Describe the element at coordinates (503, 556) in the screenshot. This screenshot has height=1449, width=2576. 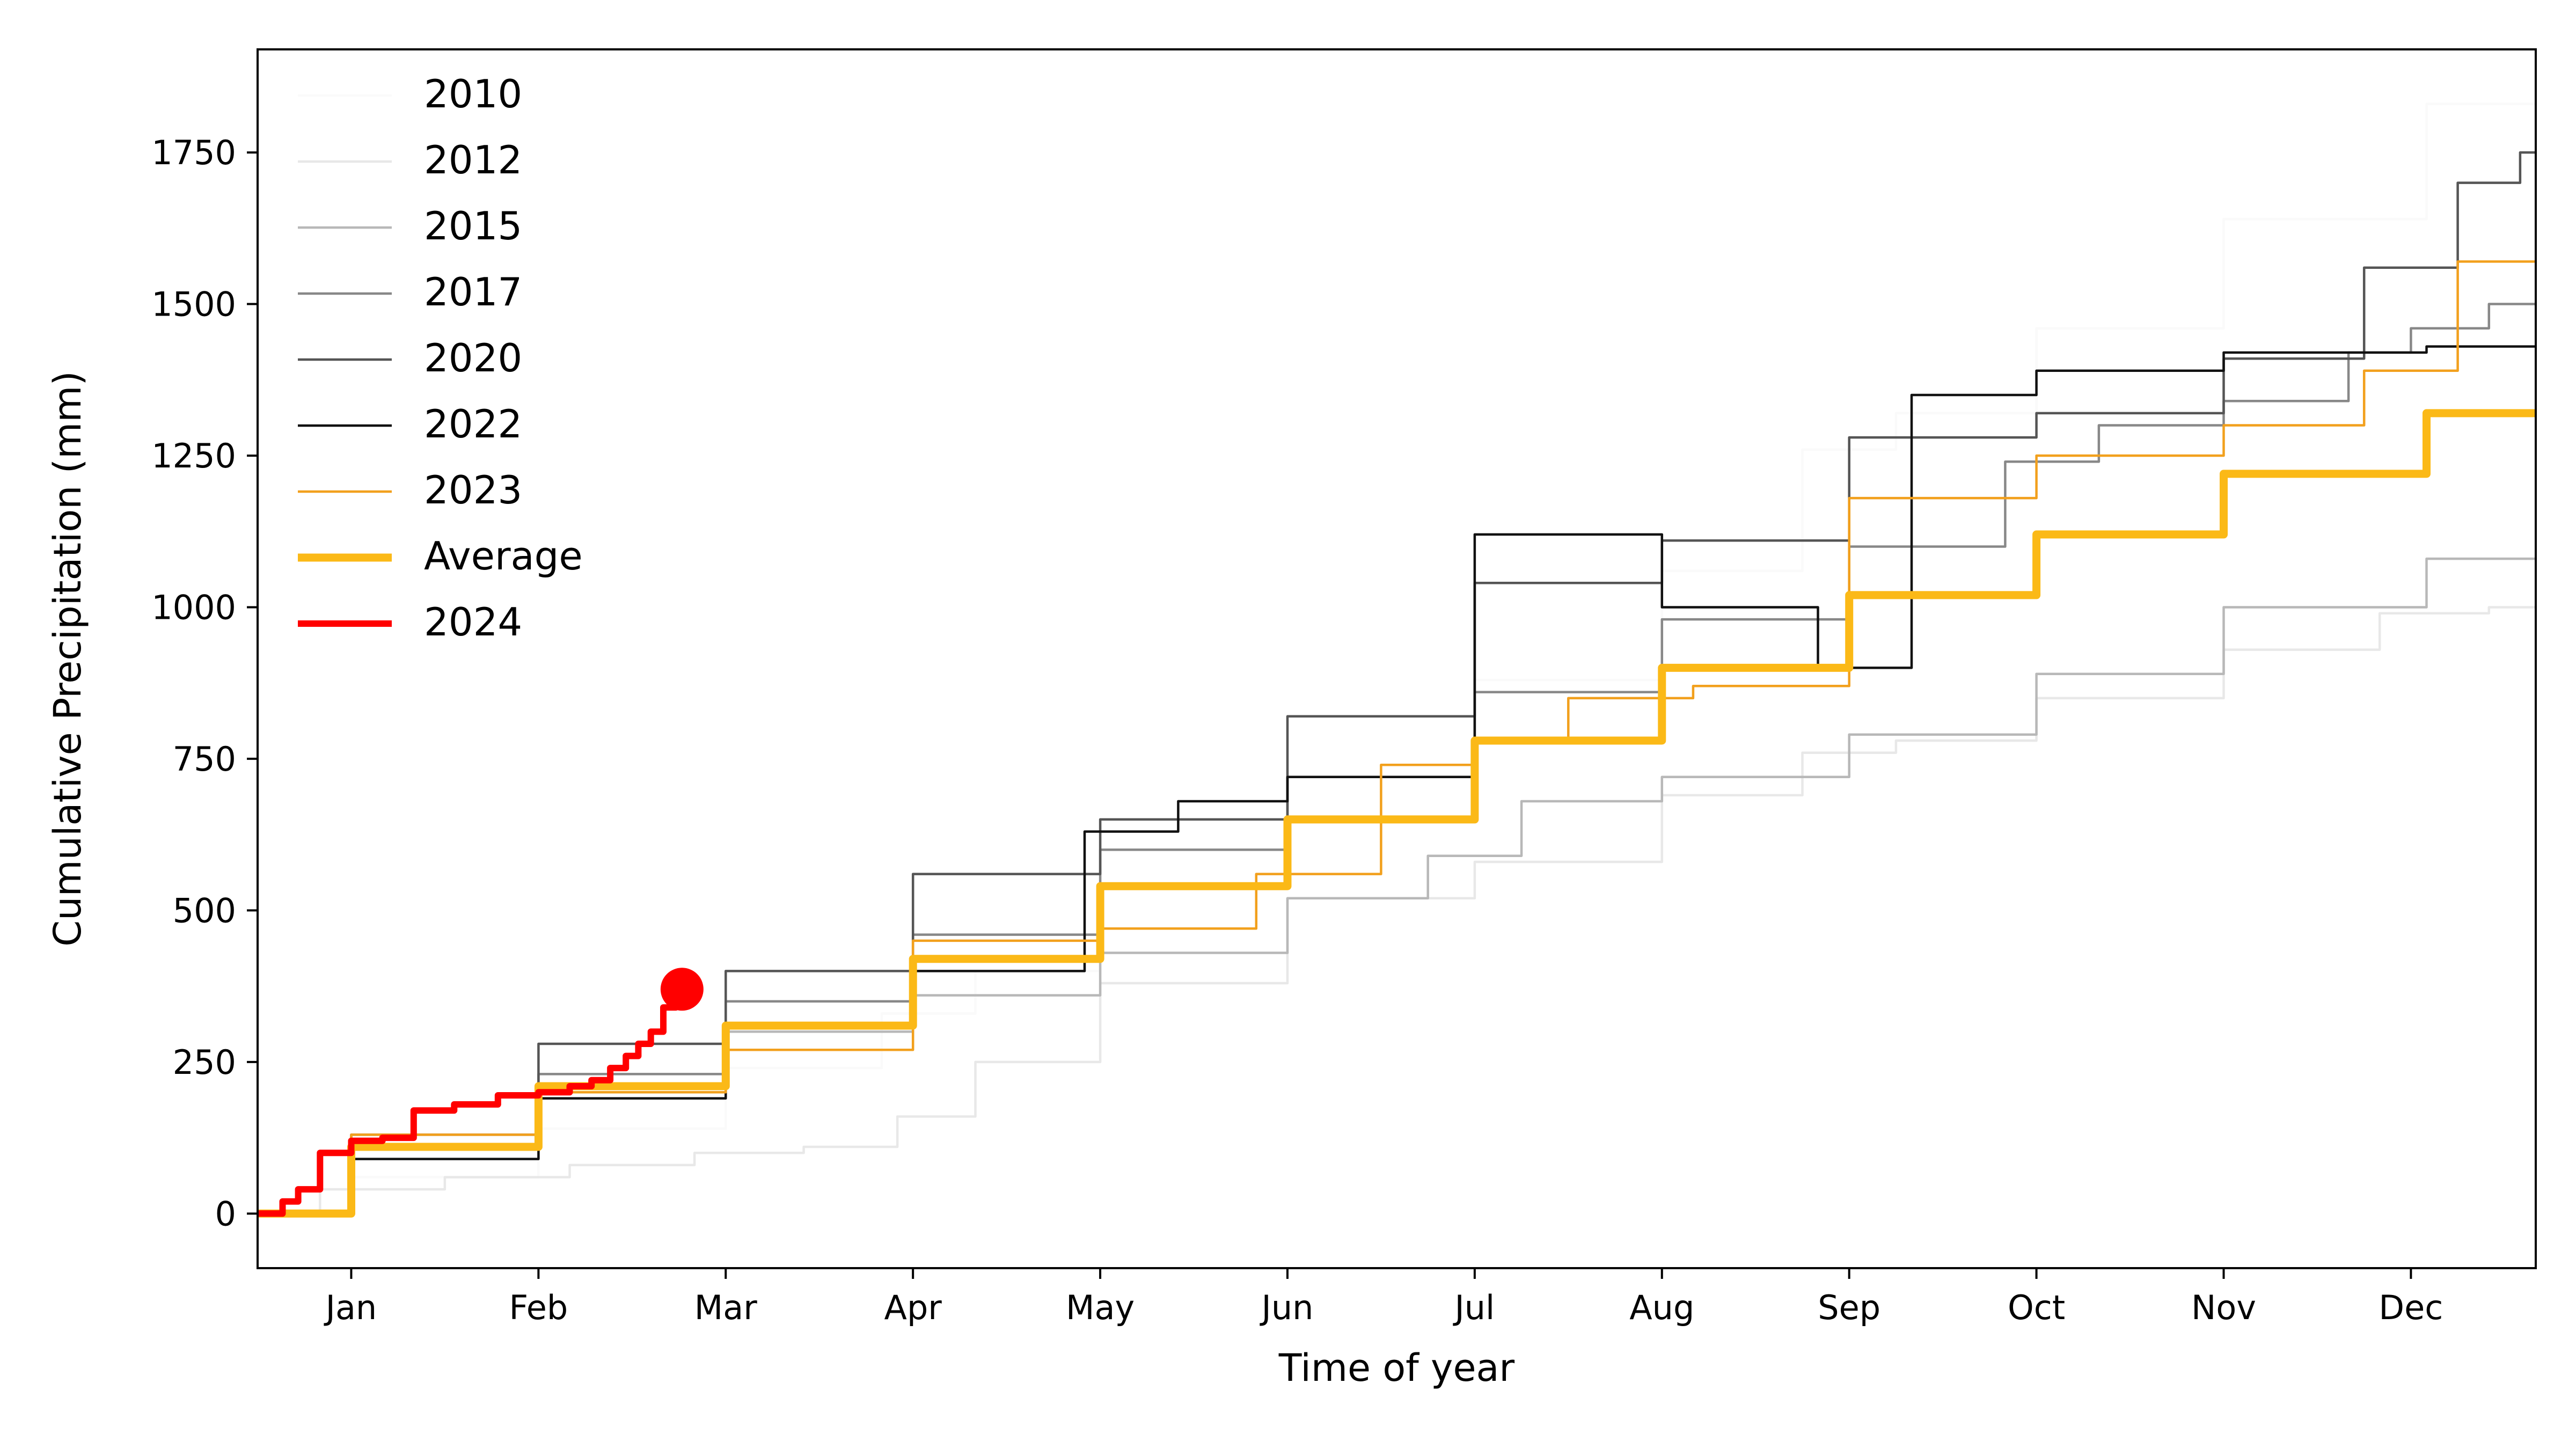
I see `legend-label-average: Average` at that location.